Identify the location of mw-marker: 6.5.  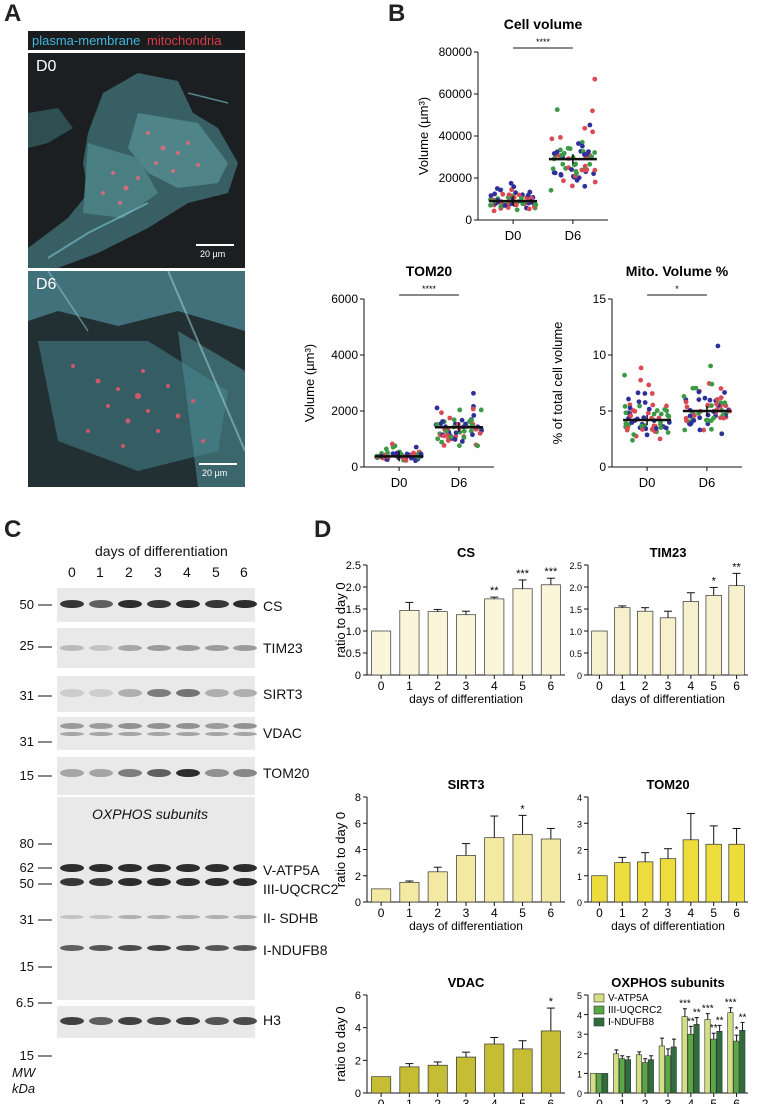
(24, 1002).